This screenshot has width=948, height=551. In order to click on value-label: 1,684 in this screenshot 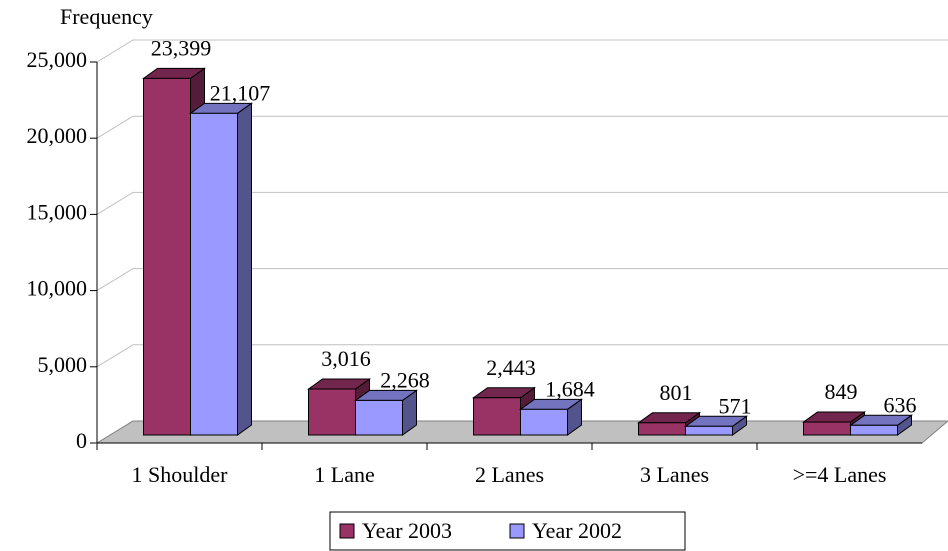, I will do `click(570, 388)`.